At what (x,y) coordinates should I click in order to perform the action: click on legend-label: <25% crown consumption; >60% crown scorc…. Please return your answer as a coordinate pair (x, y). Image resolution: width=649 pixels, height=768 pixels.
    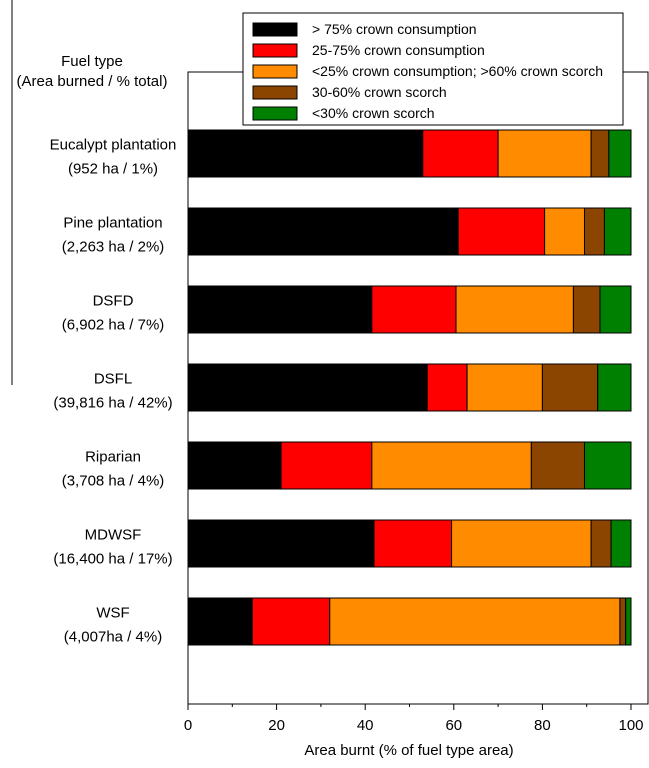
    Looking at the image, I should click on (457, 71).